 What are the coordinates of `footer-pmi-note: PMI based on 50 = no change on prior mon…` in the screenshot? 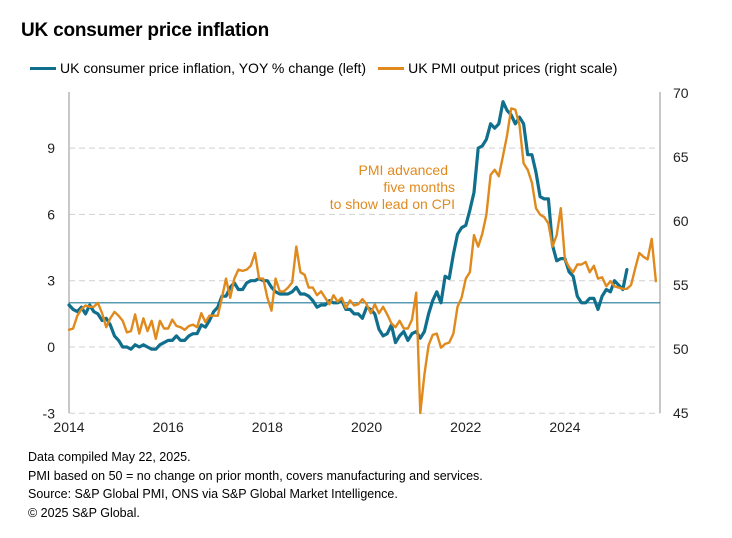 It's located at (255, 475).